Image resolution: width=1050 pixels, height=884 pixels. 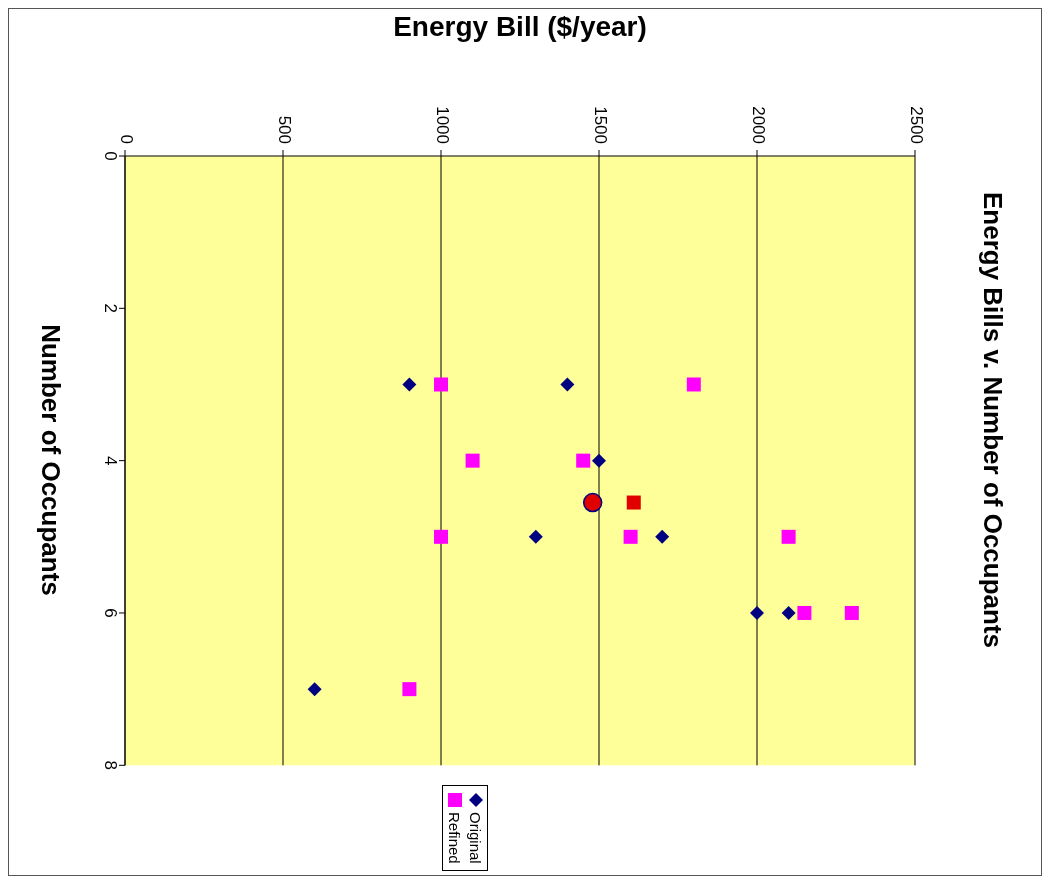 What do you see at coordinates (51, 460) in the screenshot?
I see `y-axis-title: Number of Occupants` at bounding box center [51, 460].